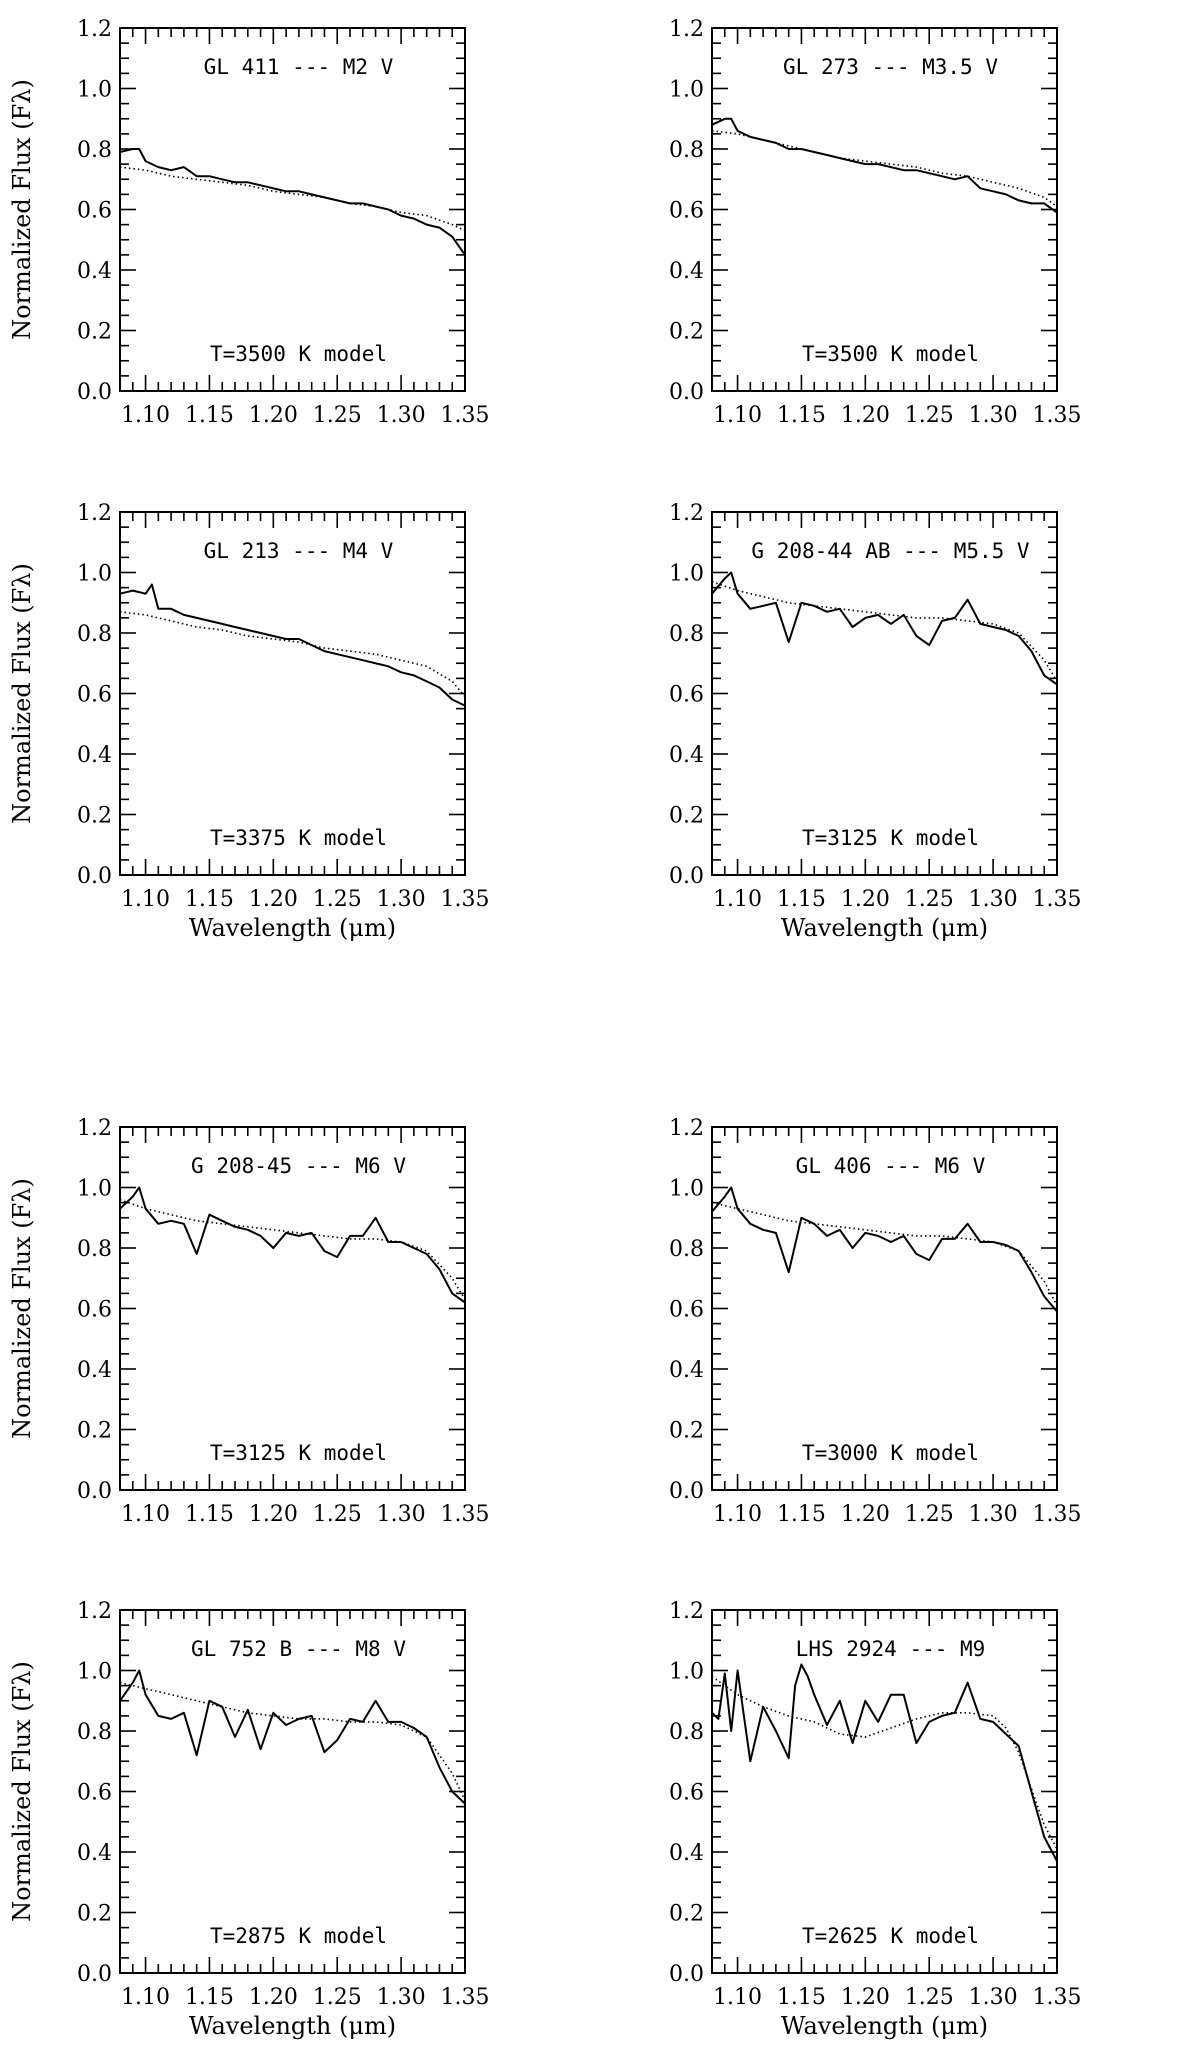 The image size is (1200, 2057). I want to click on panel-title: GL 273 --- M3.5 V, so click(890, 67).